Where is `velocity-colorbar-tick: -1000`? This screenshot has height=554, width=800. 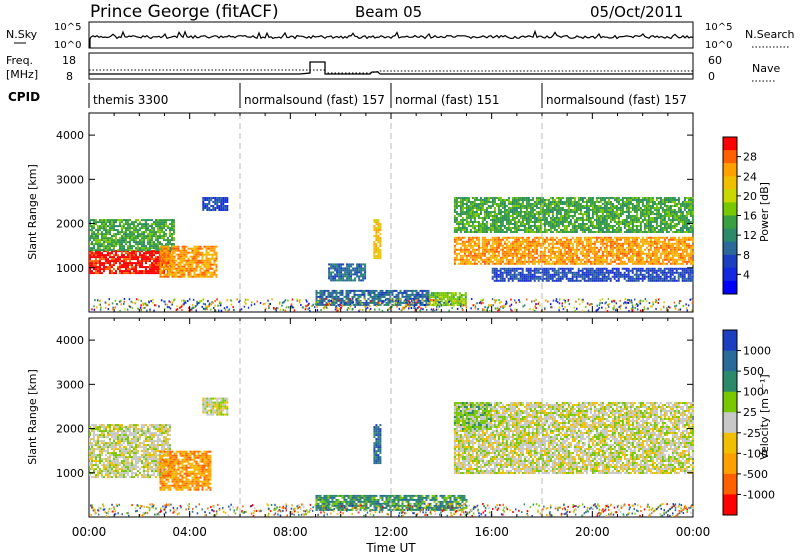
velocity-colorbar-tick: -1000 is located at coordinates (759, 494).